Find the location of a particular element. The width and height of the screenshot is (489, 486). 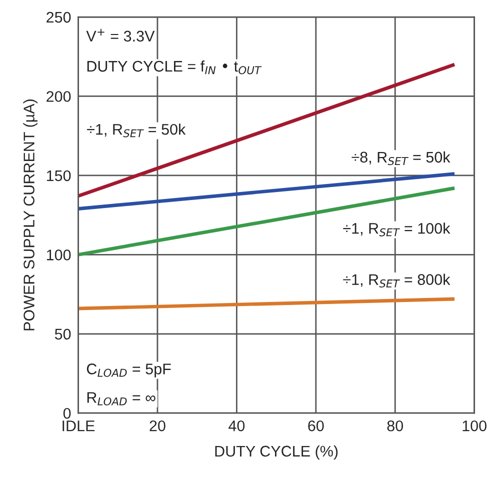

series-label: ÷1, R$_{SET}$ = 100k is located at coordinates (396, 229).